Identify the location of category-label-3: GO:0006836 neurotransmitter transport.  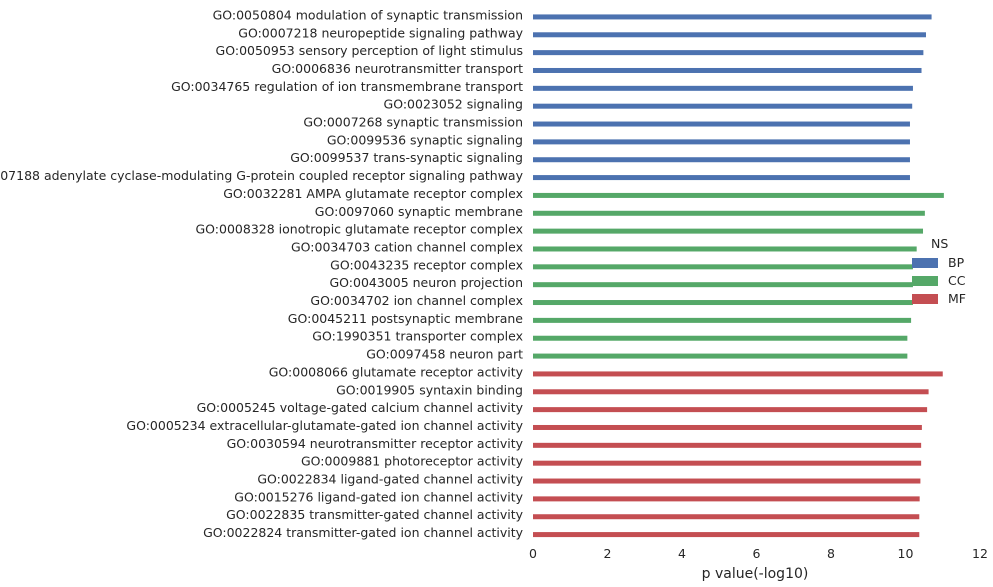
(397, 68).